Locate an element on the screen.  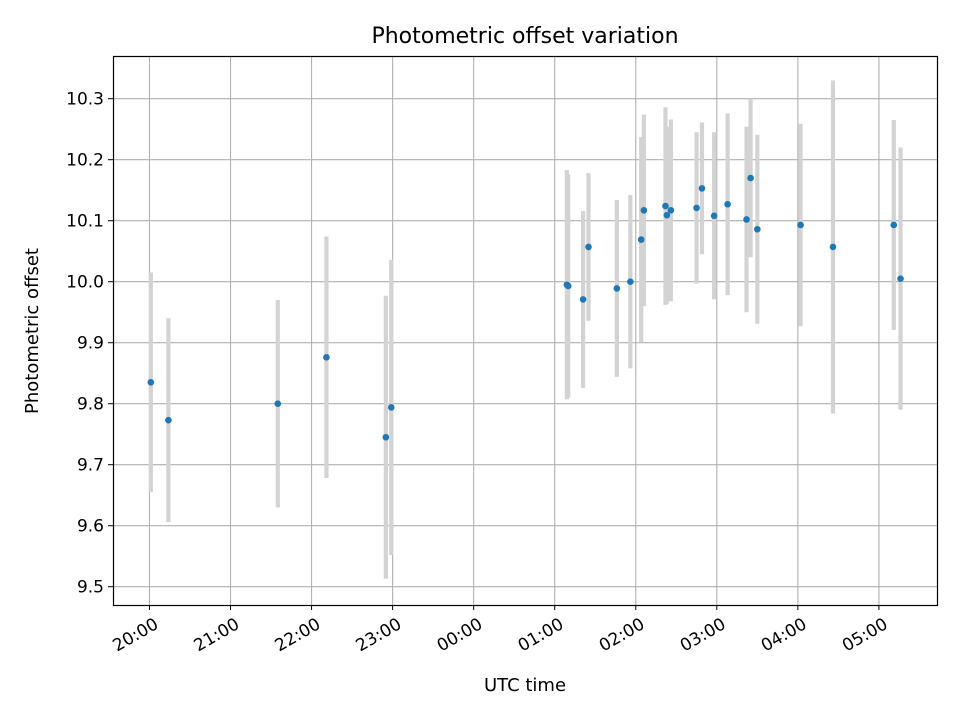
y-tick-label: 9.9 is located at coordinates (90, 344).